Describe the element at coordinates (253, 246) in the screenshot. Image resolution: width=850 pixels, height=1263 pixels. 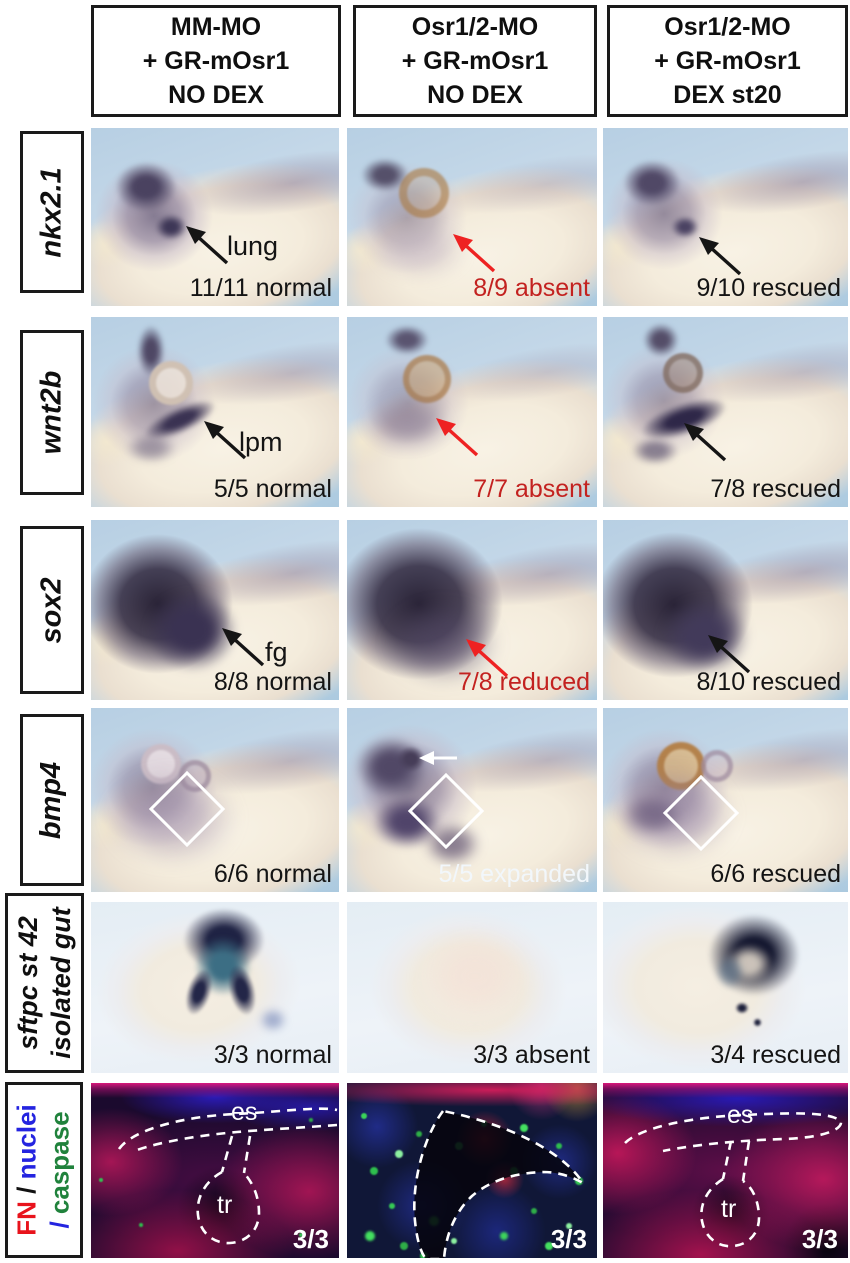
I see `annotation-label: lung` at that location.